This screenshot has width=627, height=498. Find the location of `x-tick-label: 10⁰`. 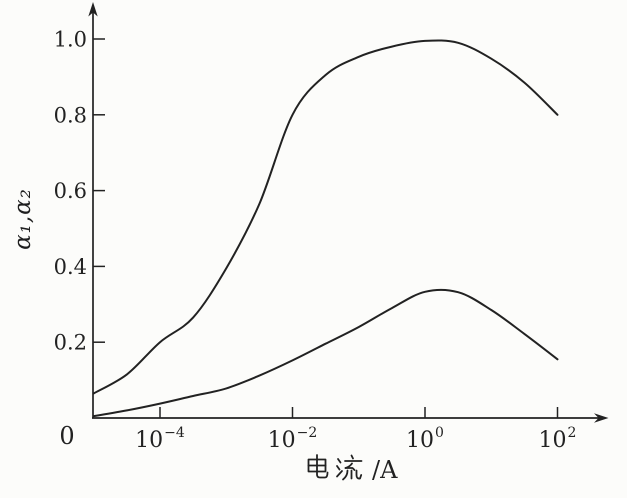

x-tick-label: 10⁰ is located at coordinates (425, 439).